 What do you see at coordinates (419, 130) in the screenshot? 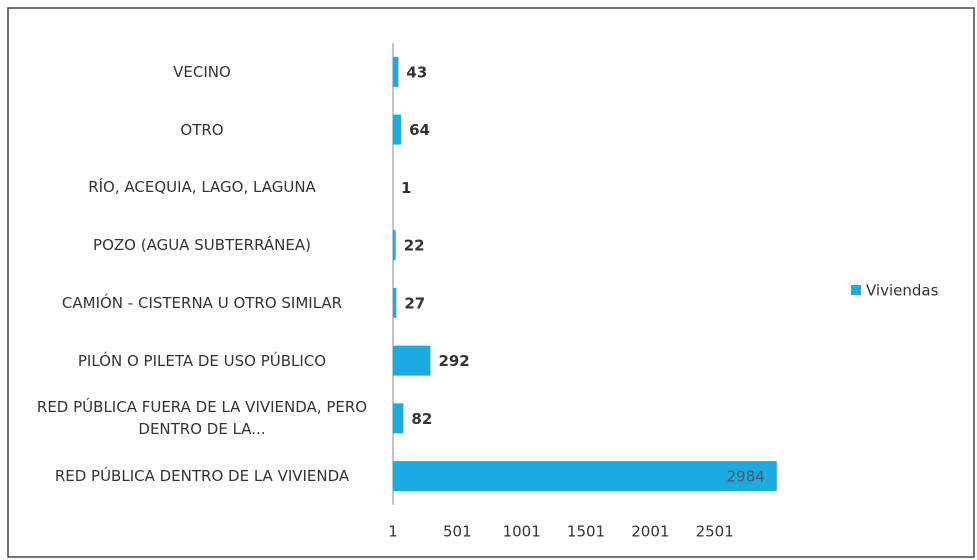
I see `data-label: 64` at bounding box center [419, 130].